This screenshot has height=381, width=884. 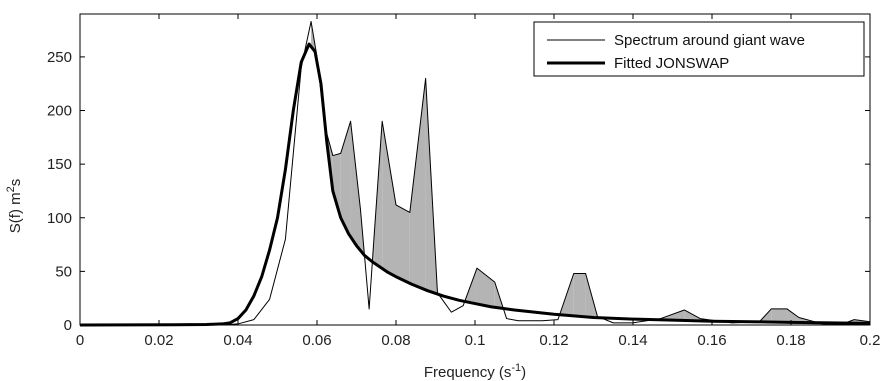 What do you see at coordinates (671, 63) in the screenshot?
I see `legend-label-jonswap: Fitted JONSWAP` at bounding box center [671, 63].